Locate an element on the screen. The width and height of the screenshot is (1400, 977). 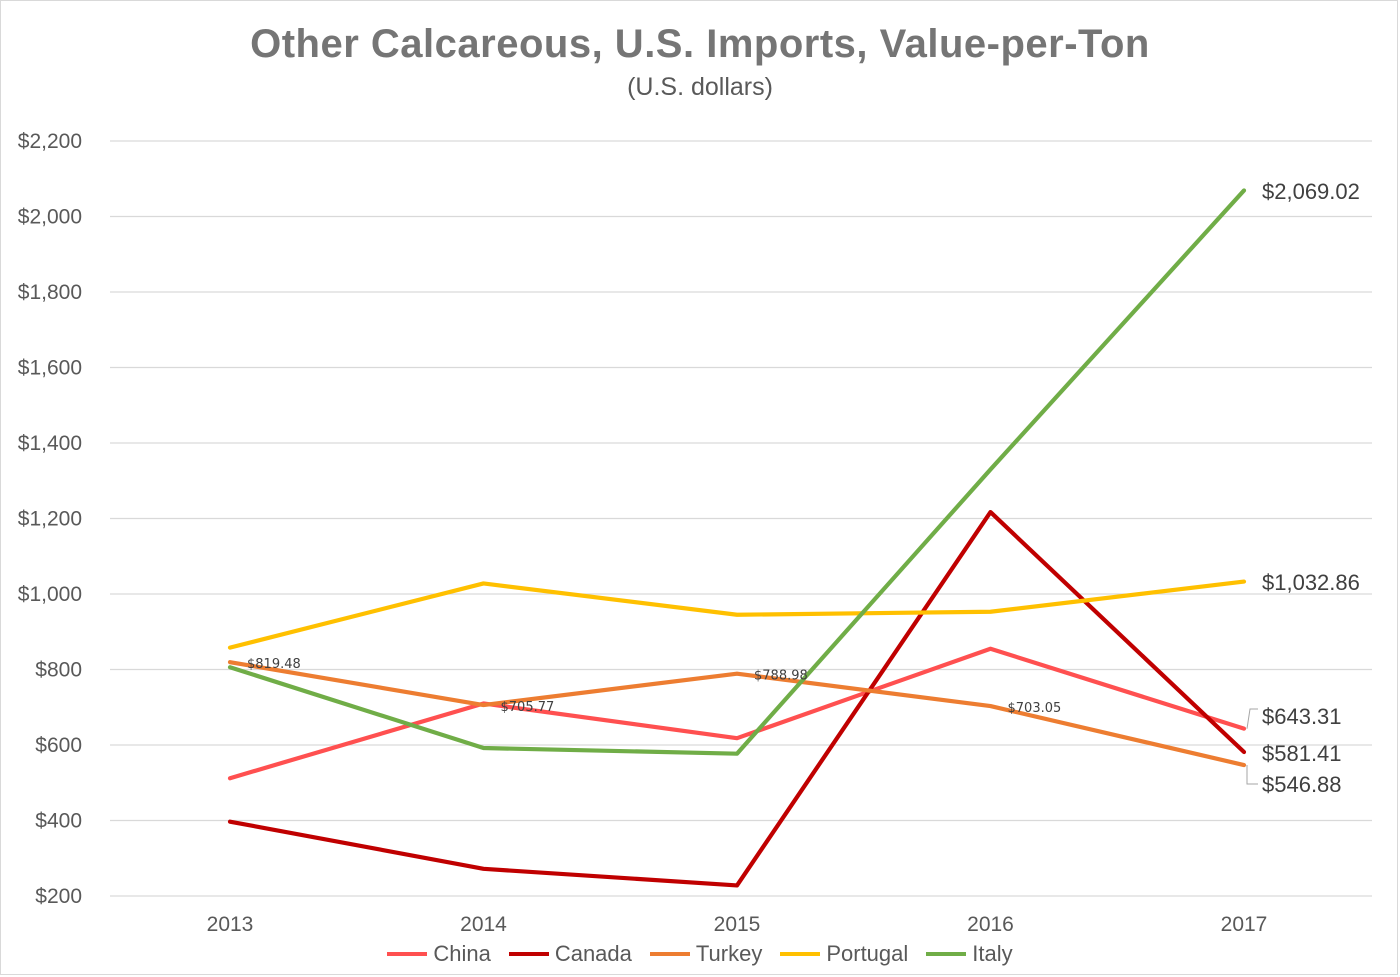
y-tick-label: $600 is located at coordinates (58, 745).